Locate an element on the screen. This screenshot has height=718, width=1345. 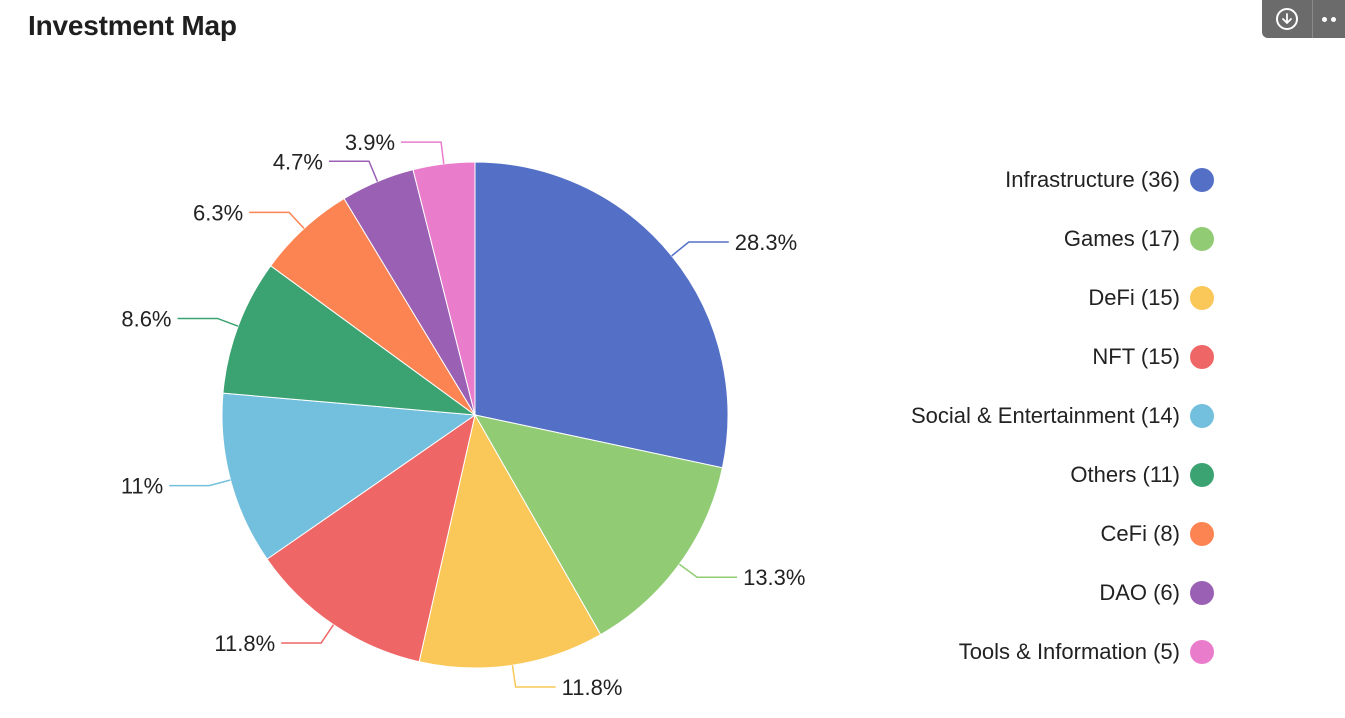
slice-data-label: 6.3% is located at coordinates (218, 212).